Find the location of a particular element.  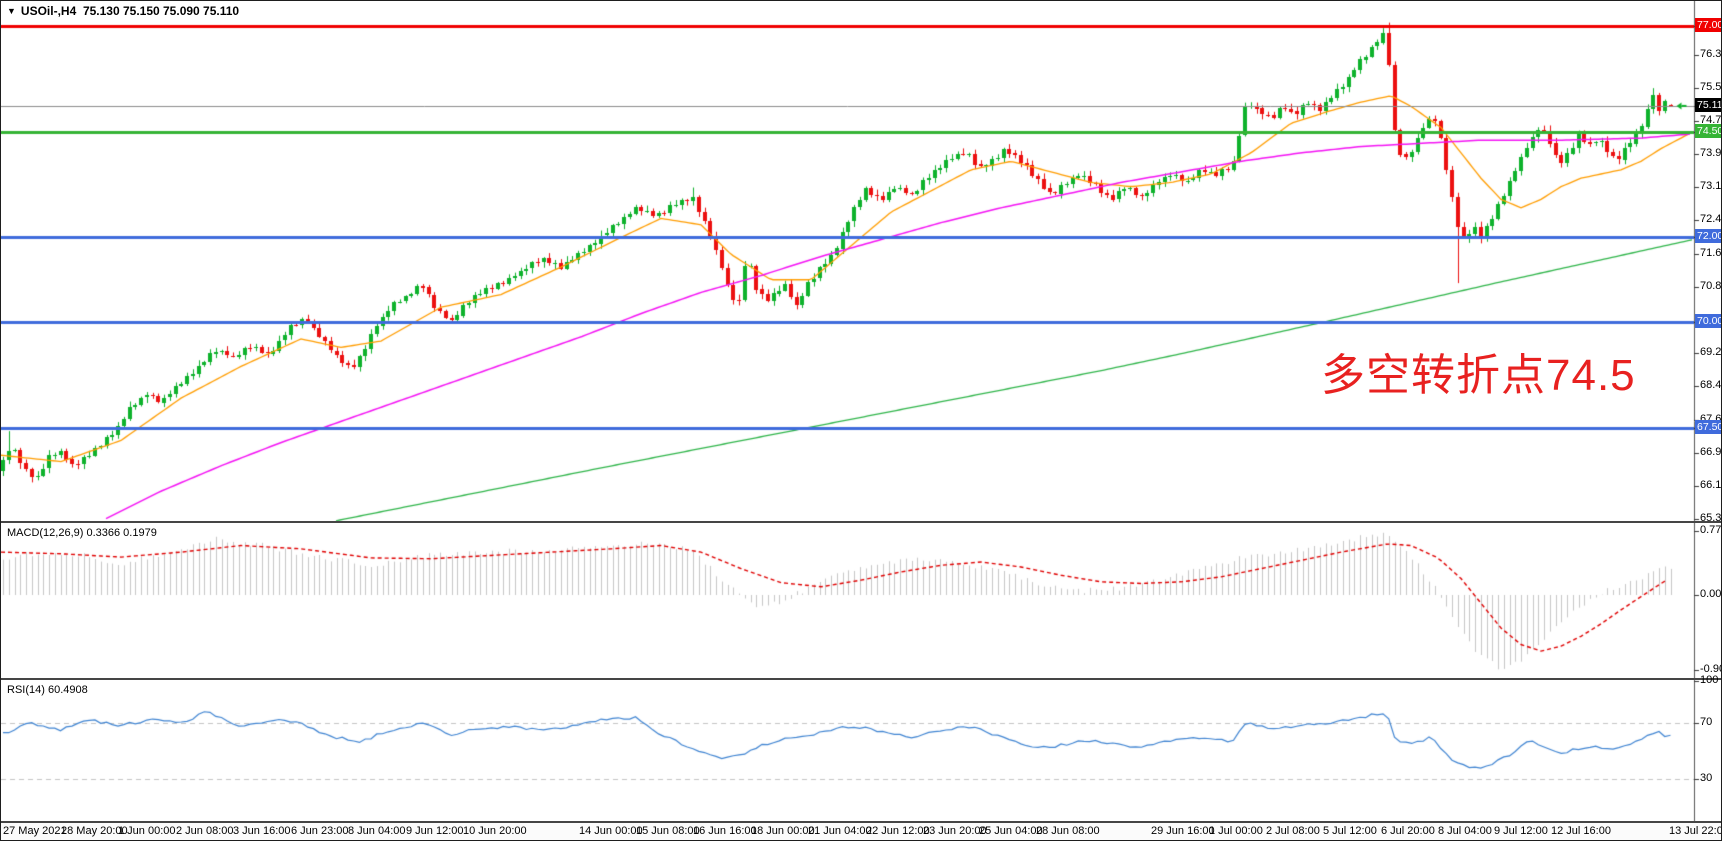

time-tick-label: 15 Jun 08:00 is located at coordinates (668, 831).